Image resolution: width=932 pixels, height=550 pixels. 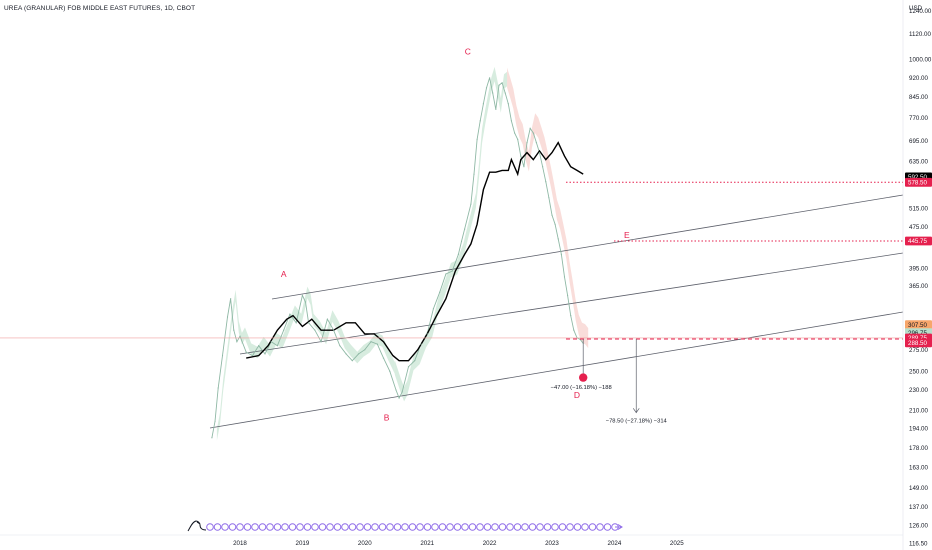 I want to click on y-tick-label: 275.00, so click(x=918, y=350).